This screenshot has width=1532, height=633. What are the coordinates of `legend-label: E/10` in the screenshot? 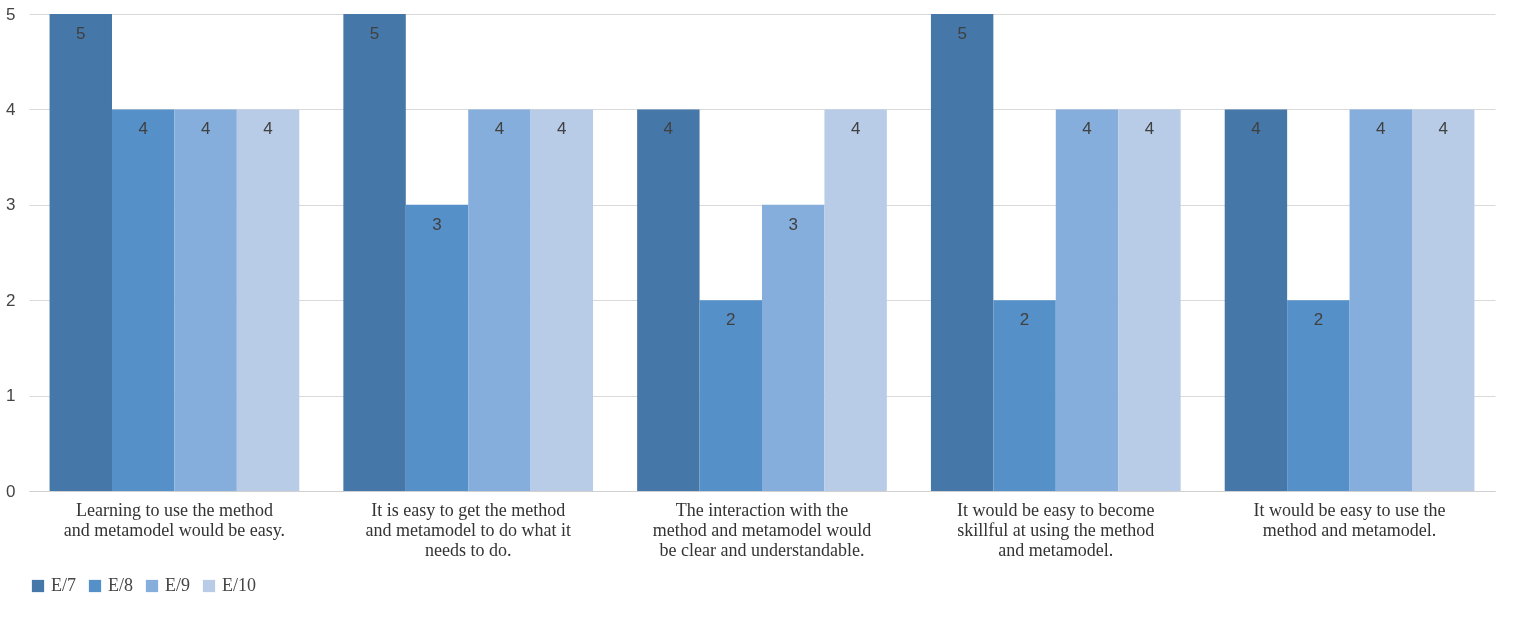 It's located at (239, 585).